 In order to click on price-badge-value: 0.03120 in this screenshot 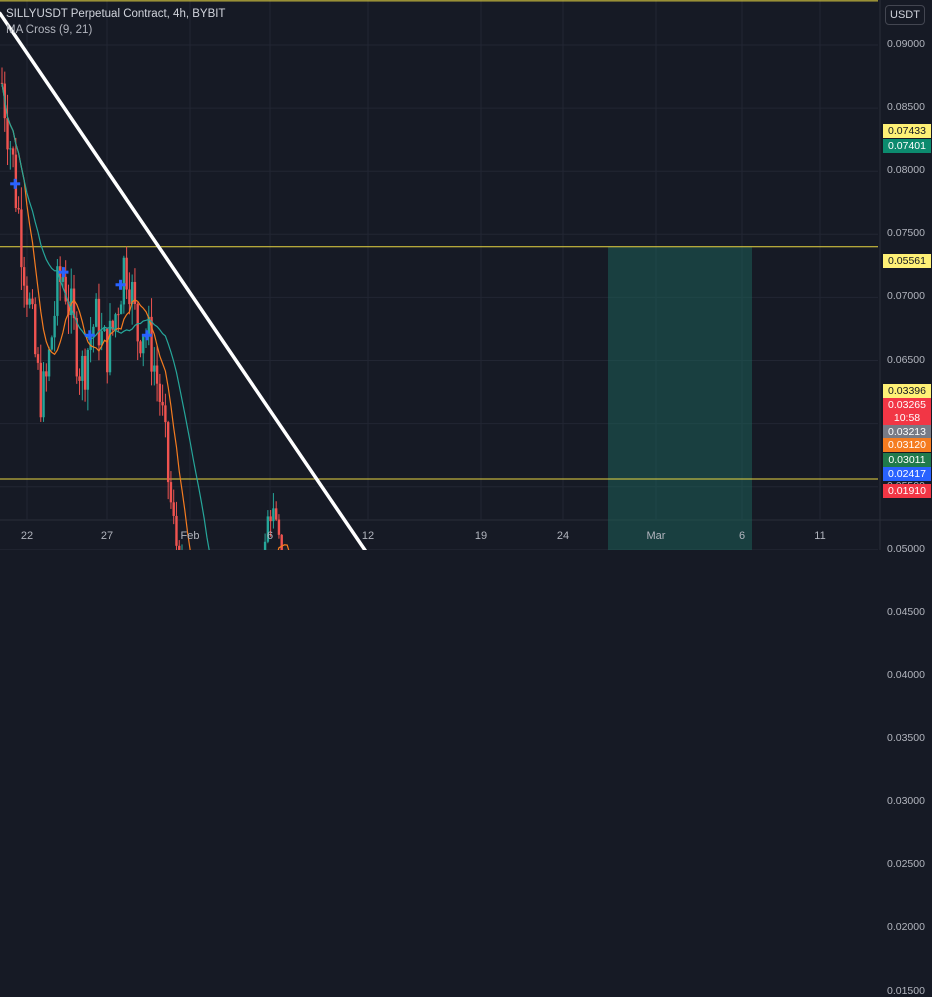, I will do `click(907, 445)`.